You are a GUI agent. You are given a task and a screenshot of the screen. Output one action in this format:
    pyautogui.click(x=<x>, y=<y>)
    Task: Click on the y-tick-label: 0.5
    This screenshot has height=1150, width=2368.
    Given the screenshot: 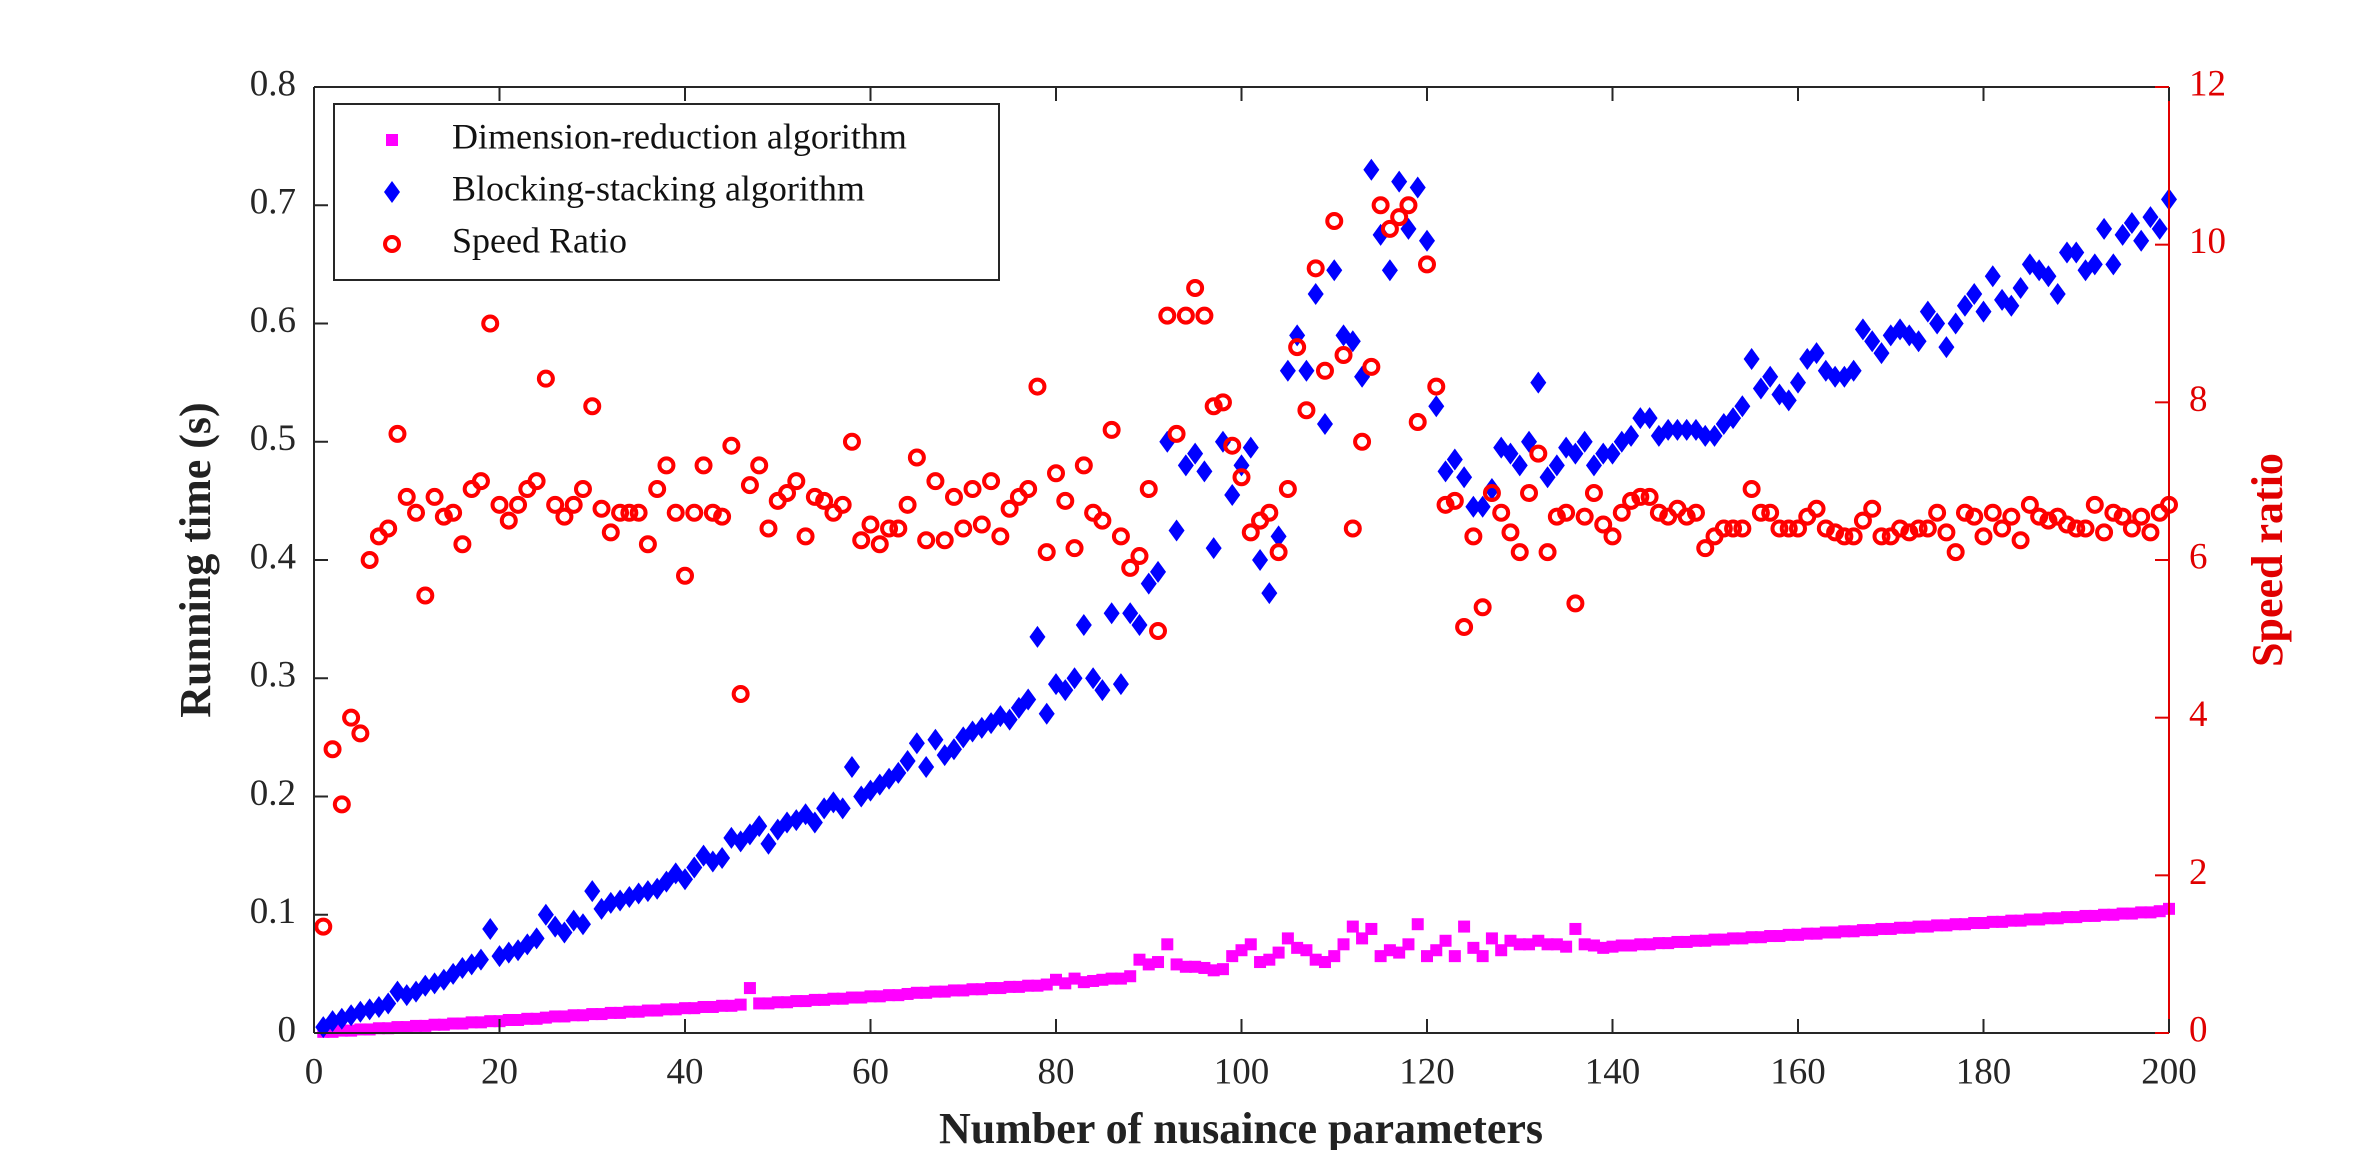 What is the action you would take?
    pyautogui.click(x=273, y=438)
    